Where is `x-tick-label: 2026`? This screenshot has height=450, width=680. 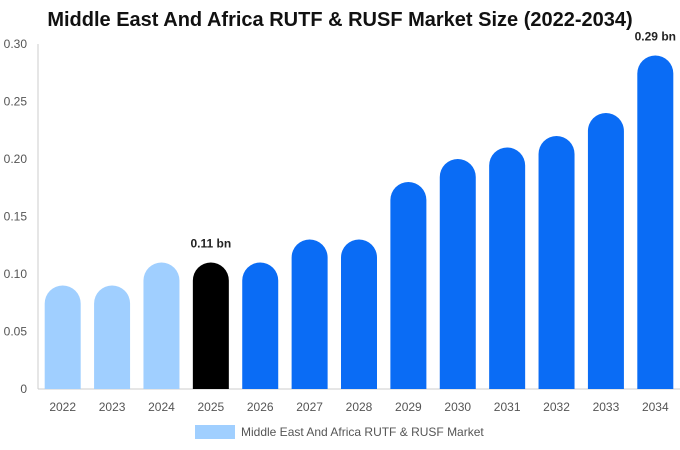
x-tick-label: 2026 is located at coordinates (260, 407).